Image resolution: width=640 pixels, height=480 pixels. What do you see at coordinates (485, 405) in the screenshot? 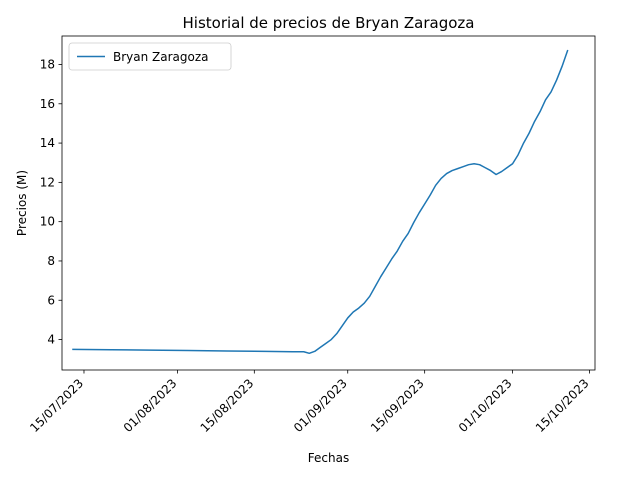
I see `x-tick-label: 01/10/2023` at bounding box center [485, 405].